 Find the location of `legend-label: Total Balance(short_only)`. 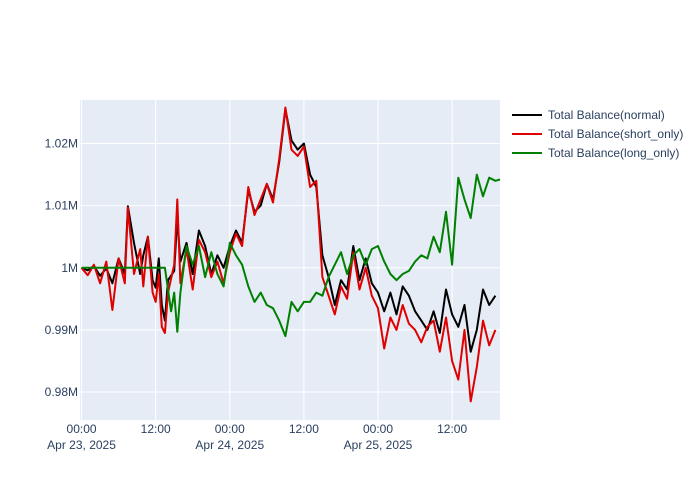

legend-label: Total Balance(short_only) is located at coordinates (615, 134).